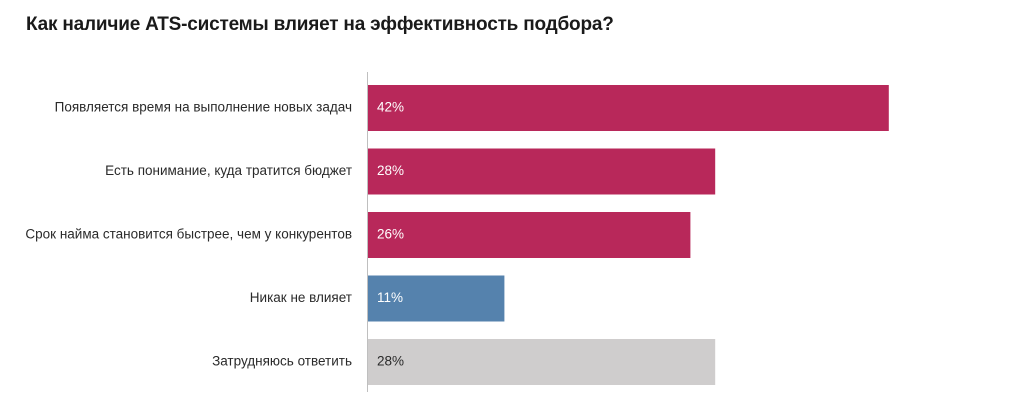 The height and width of the screenshot is (417, 1024). Describe the element at coordinates (228, 170) in the screenshot. I see `category-label: Есть понимание, куда тратится бюджет` at that location.